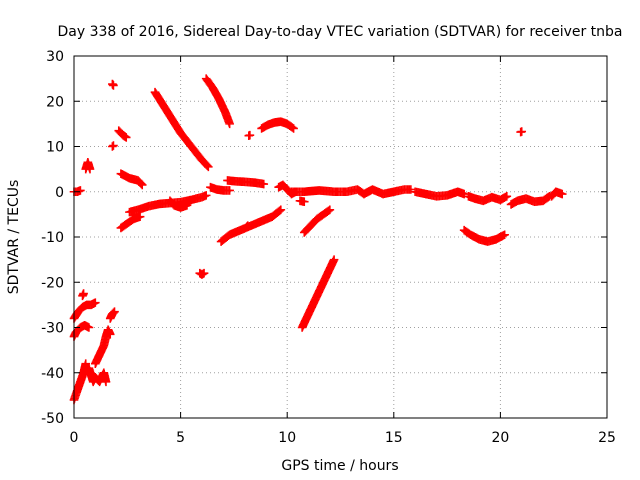 This screenshot has height=480, width=640. Describe the element at coordinates (55, 57) in the screenshot. I see `y-tick-label: 30` at that location.